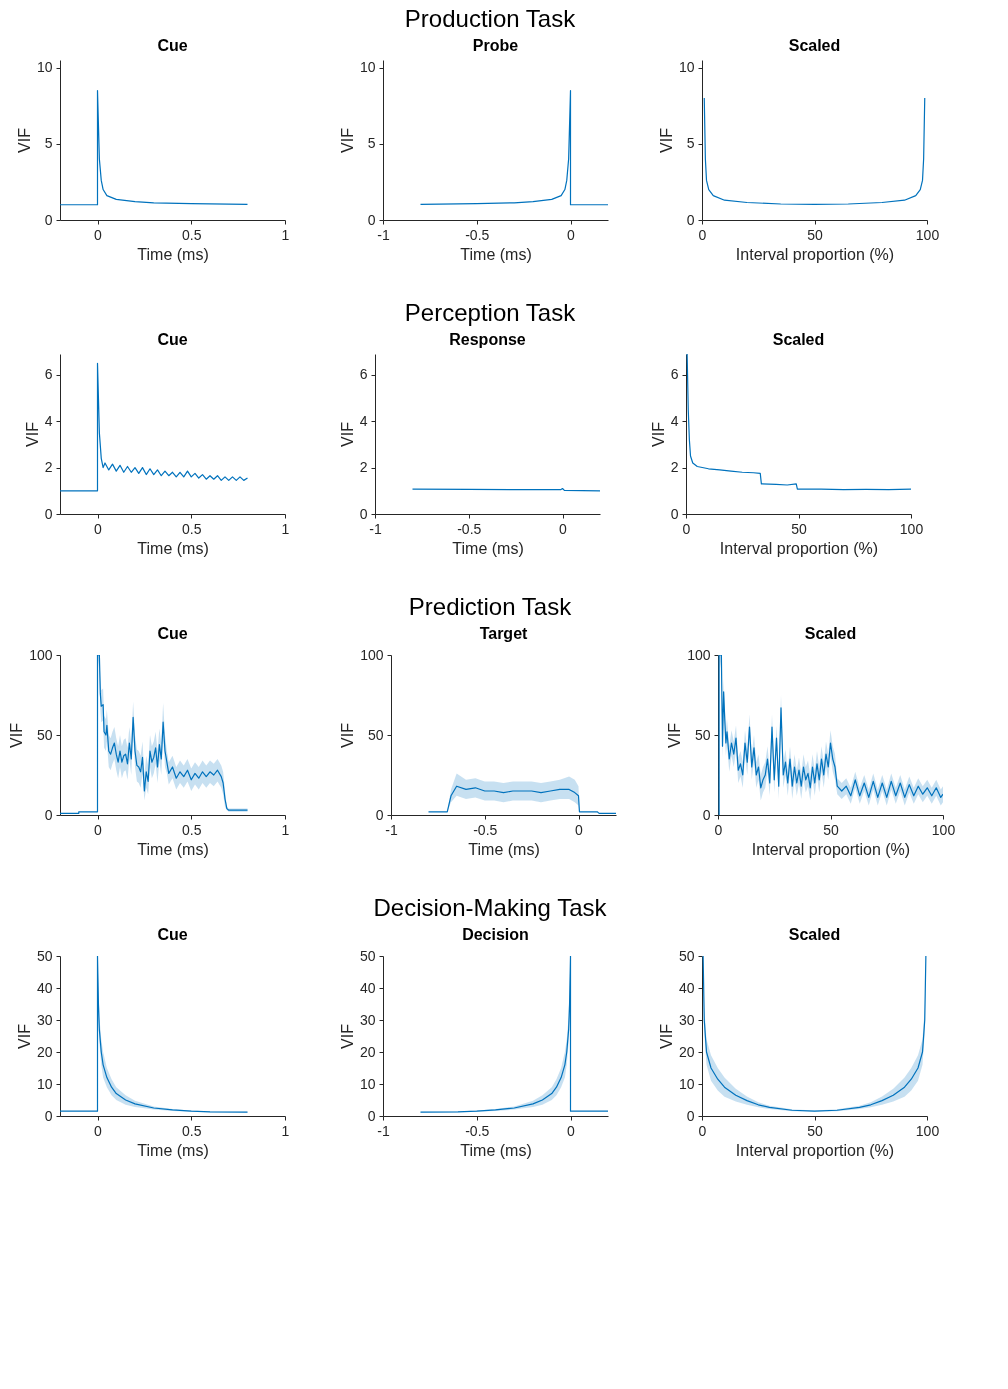  I want to click on text: Production Task, so click(490, 18).